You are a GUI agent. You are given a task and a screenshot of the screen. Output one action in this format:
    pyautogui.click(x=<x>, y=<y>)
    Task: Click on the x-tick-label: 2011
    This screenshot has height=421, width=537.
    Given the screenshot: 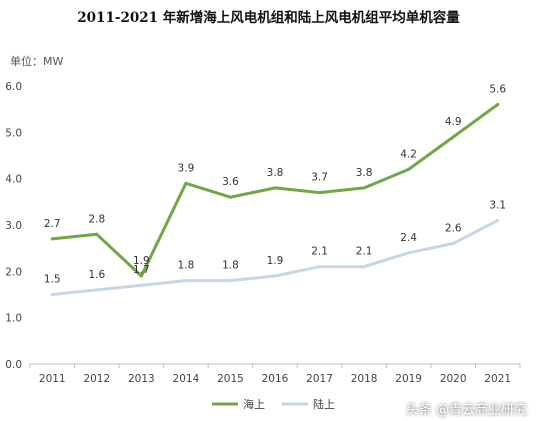 What is the action you would take?
    pyautogui.click(x=52, y=379)
    